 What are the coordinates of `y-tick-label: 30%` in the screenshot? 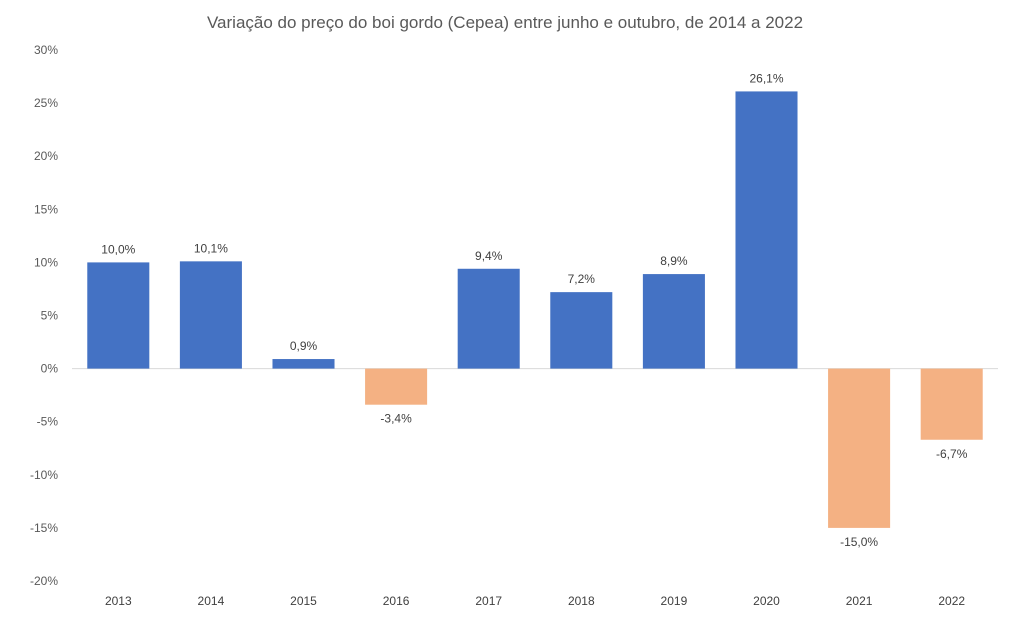 It's located at (46, 50).